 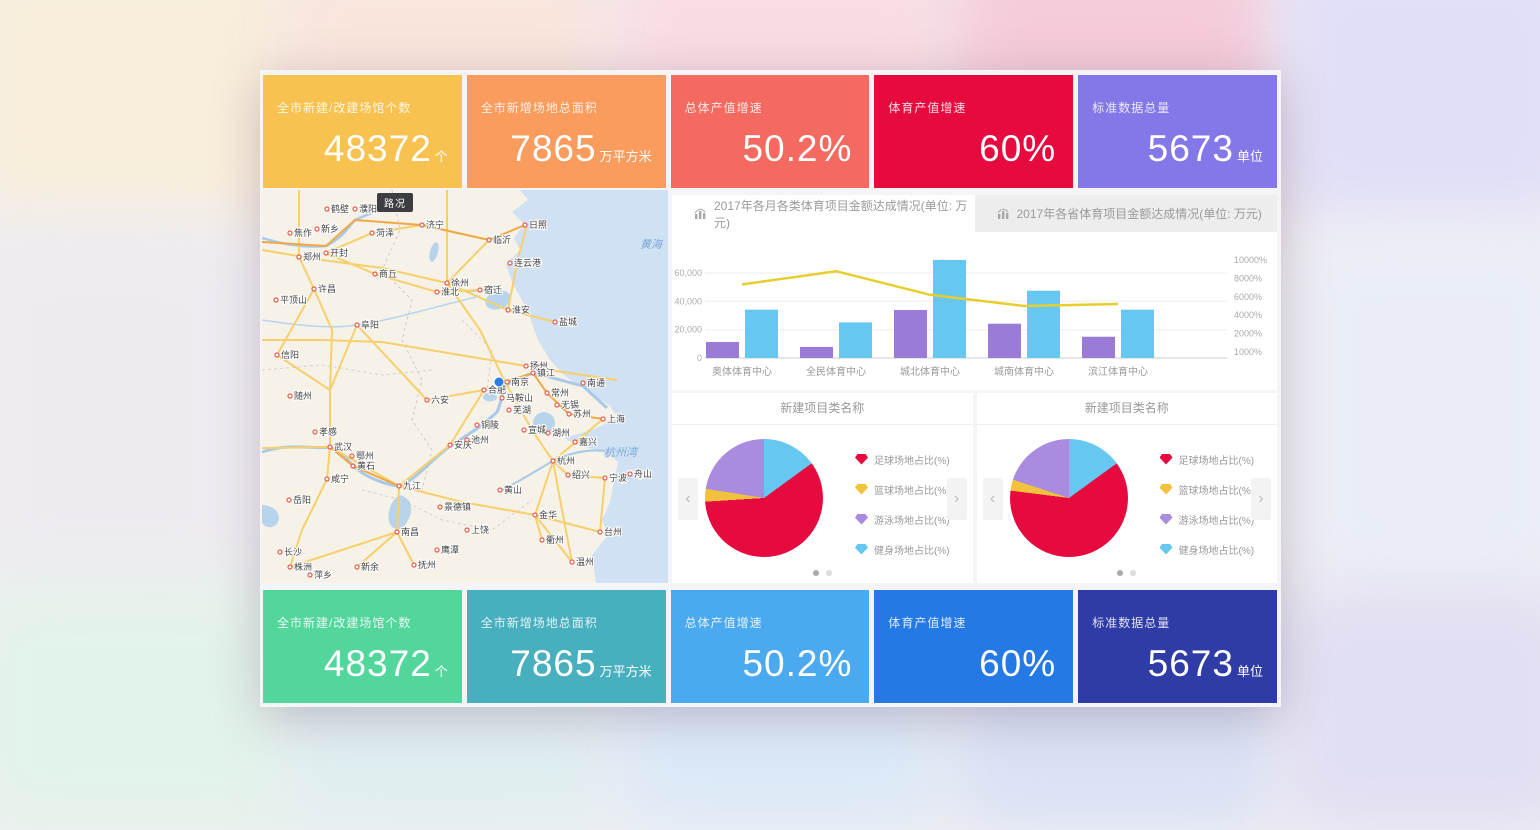 What do you see at coordinates (388, 273) in the screenshot?
I see `svg-text: 商丘` at bounding box center [388, 273].